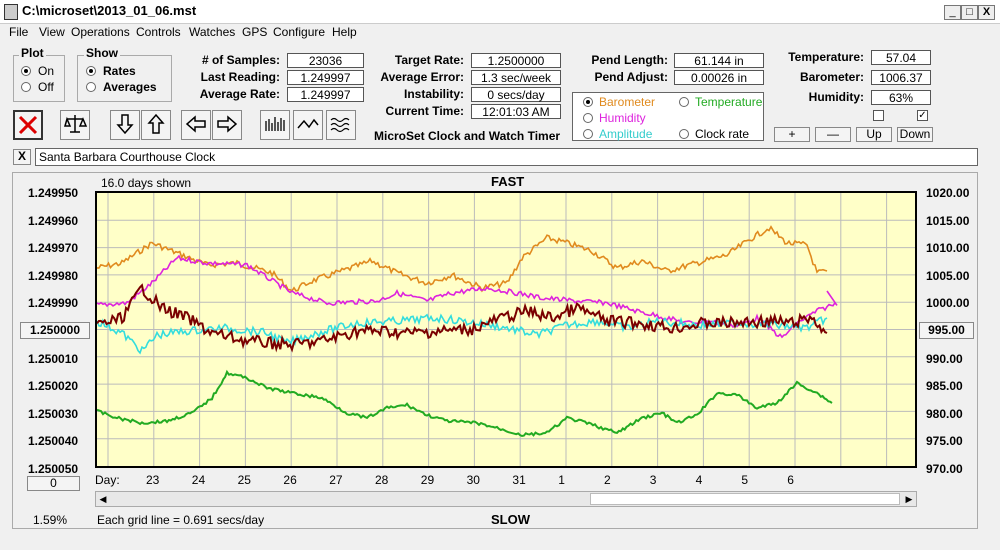  I want to click on left-axis-tick: 1.249980, so click(53, 275).